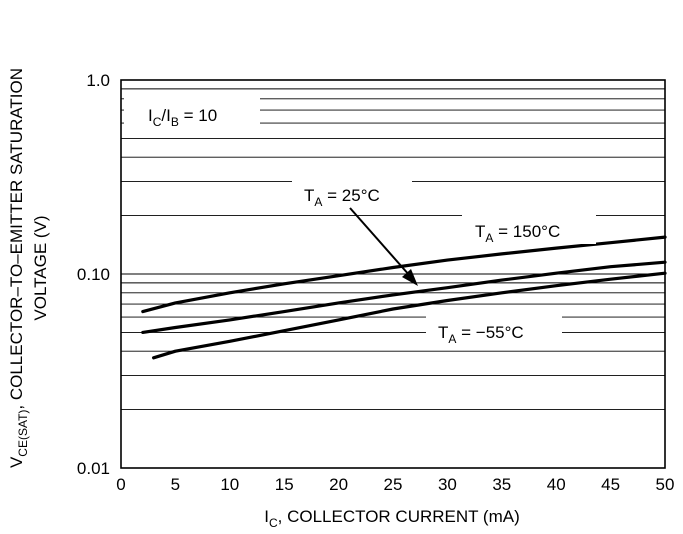  I want to click on x-tick-label: 10, so click(229, 484).